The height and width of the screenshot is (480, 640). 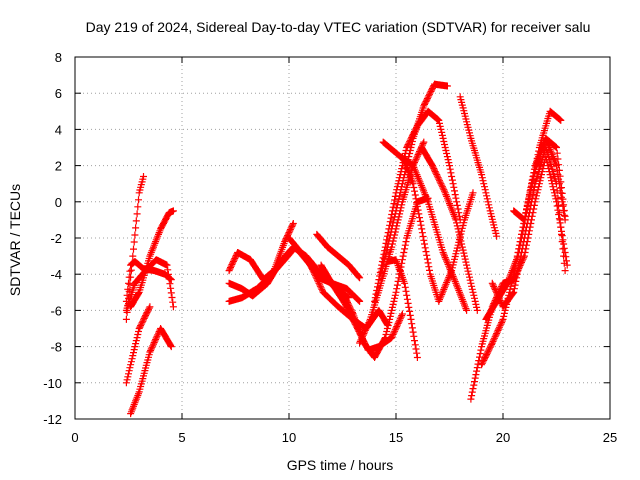 I want to click on series-arc20, so click(x=449, y=229).